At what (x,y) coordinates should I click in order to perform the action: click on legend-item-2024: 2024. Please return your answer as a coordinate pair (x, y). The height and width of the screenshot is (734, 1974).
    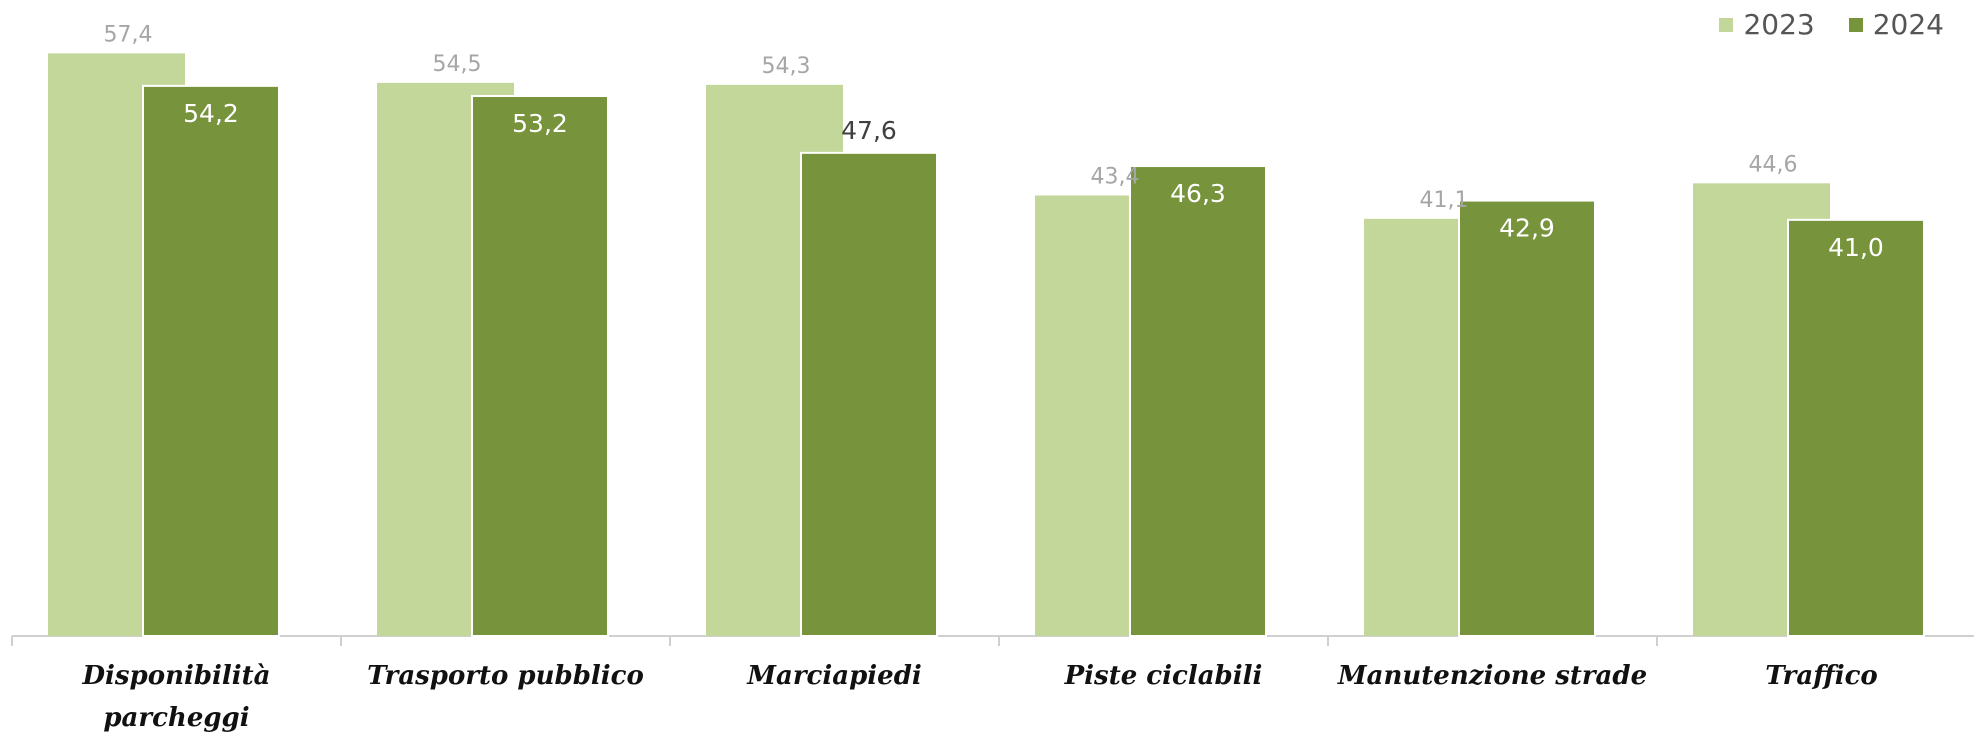
    Looking at the image, I should click on (1896, 24).